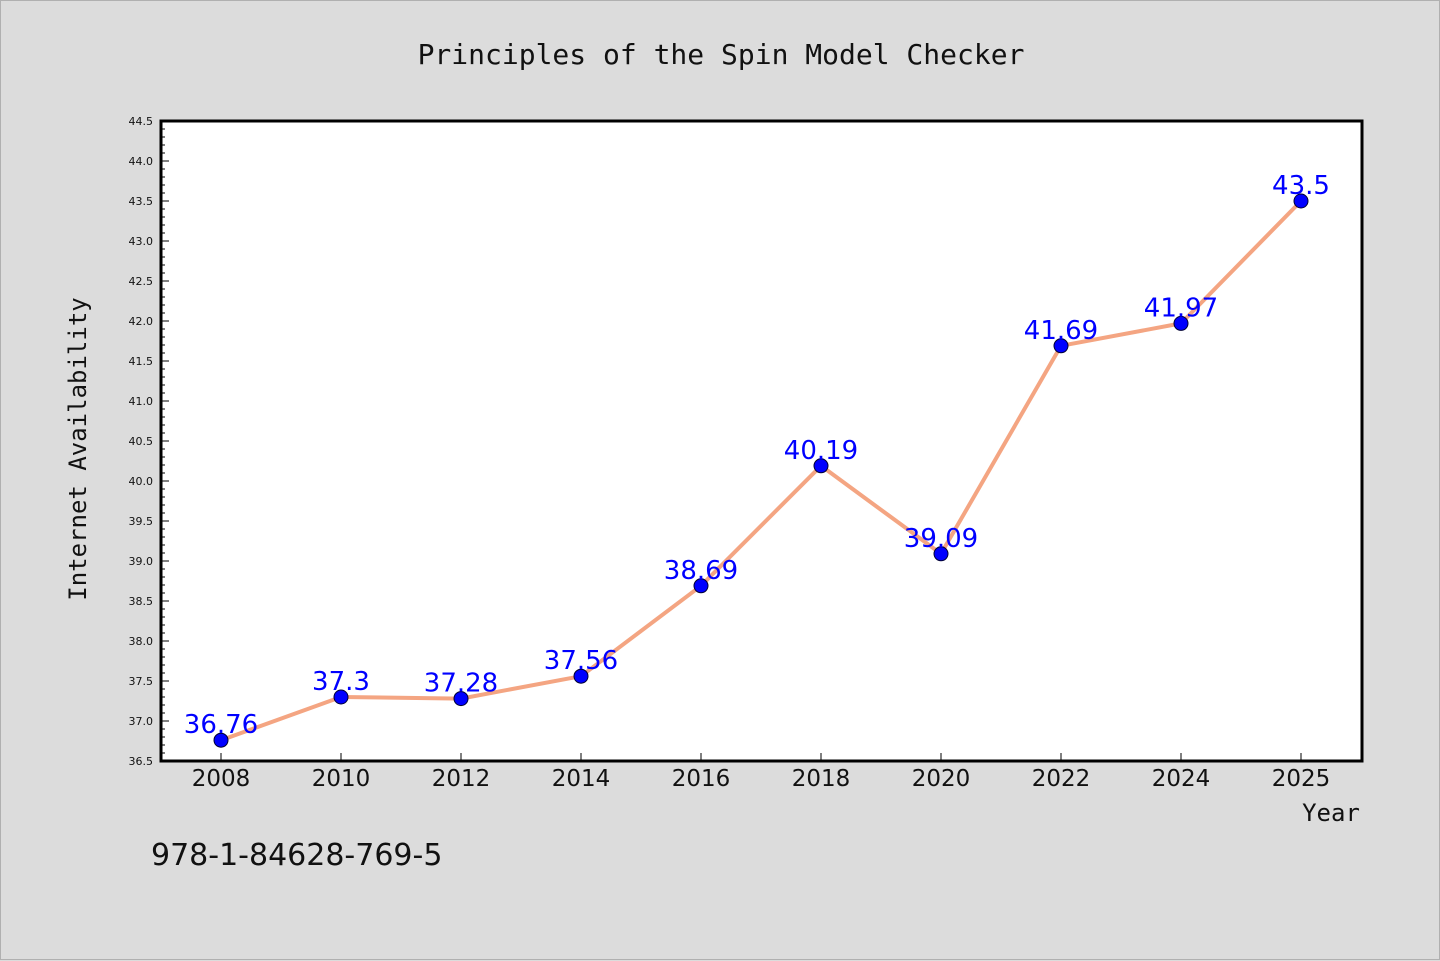  I want to click on data-label: 41.97, so click(1181, 308).